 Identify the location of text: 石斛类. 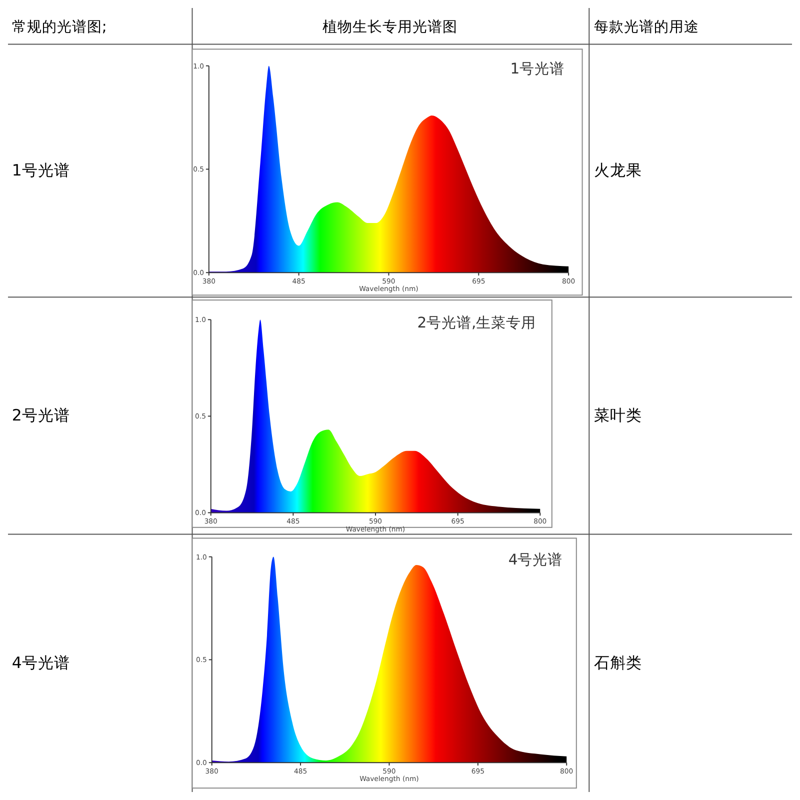
(618, 662).